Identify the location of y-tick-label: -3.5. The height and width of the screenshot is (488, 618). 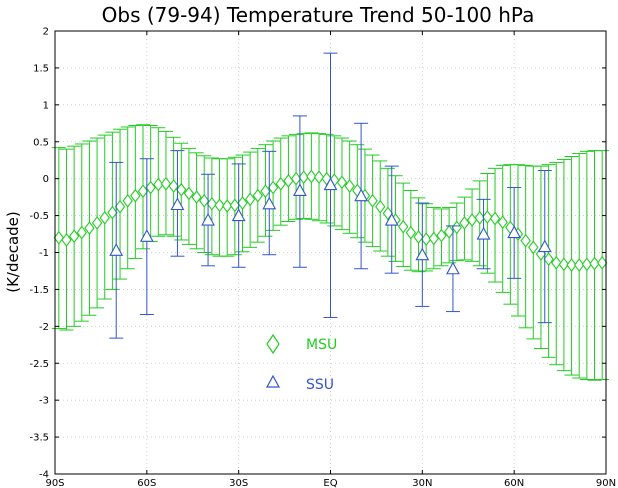
(39, 438).